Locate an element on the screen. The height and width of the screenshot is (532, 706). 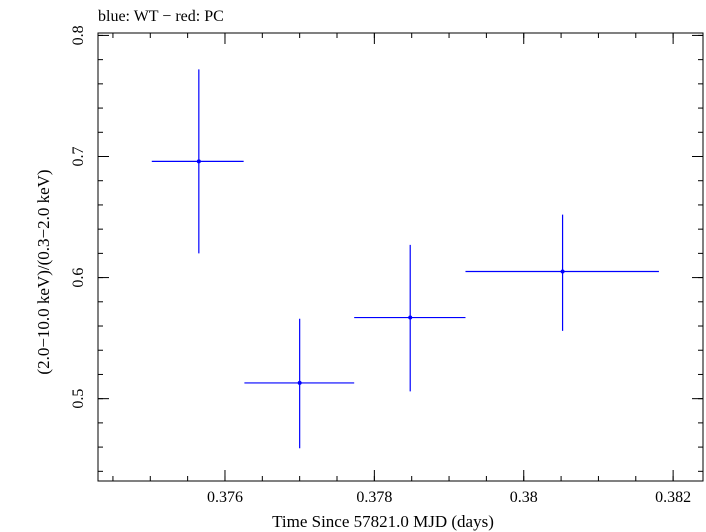
x-tick-label: 0.382 is located at coordinates (673, 497).